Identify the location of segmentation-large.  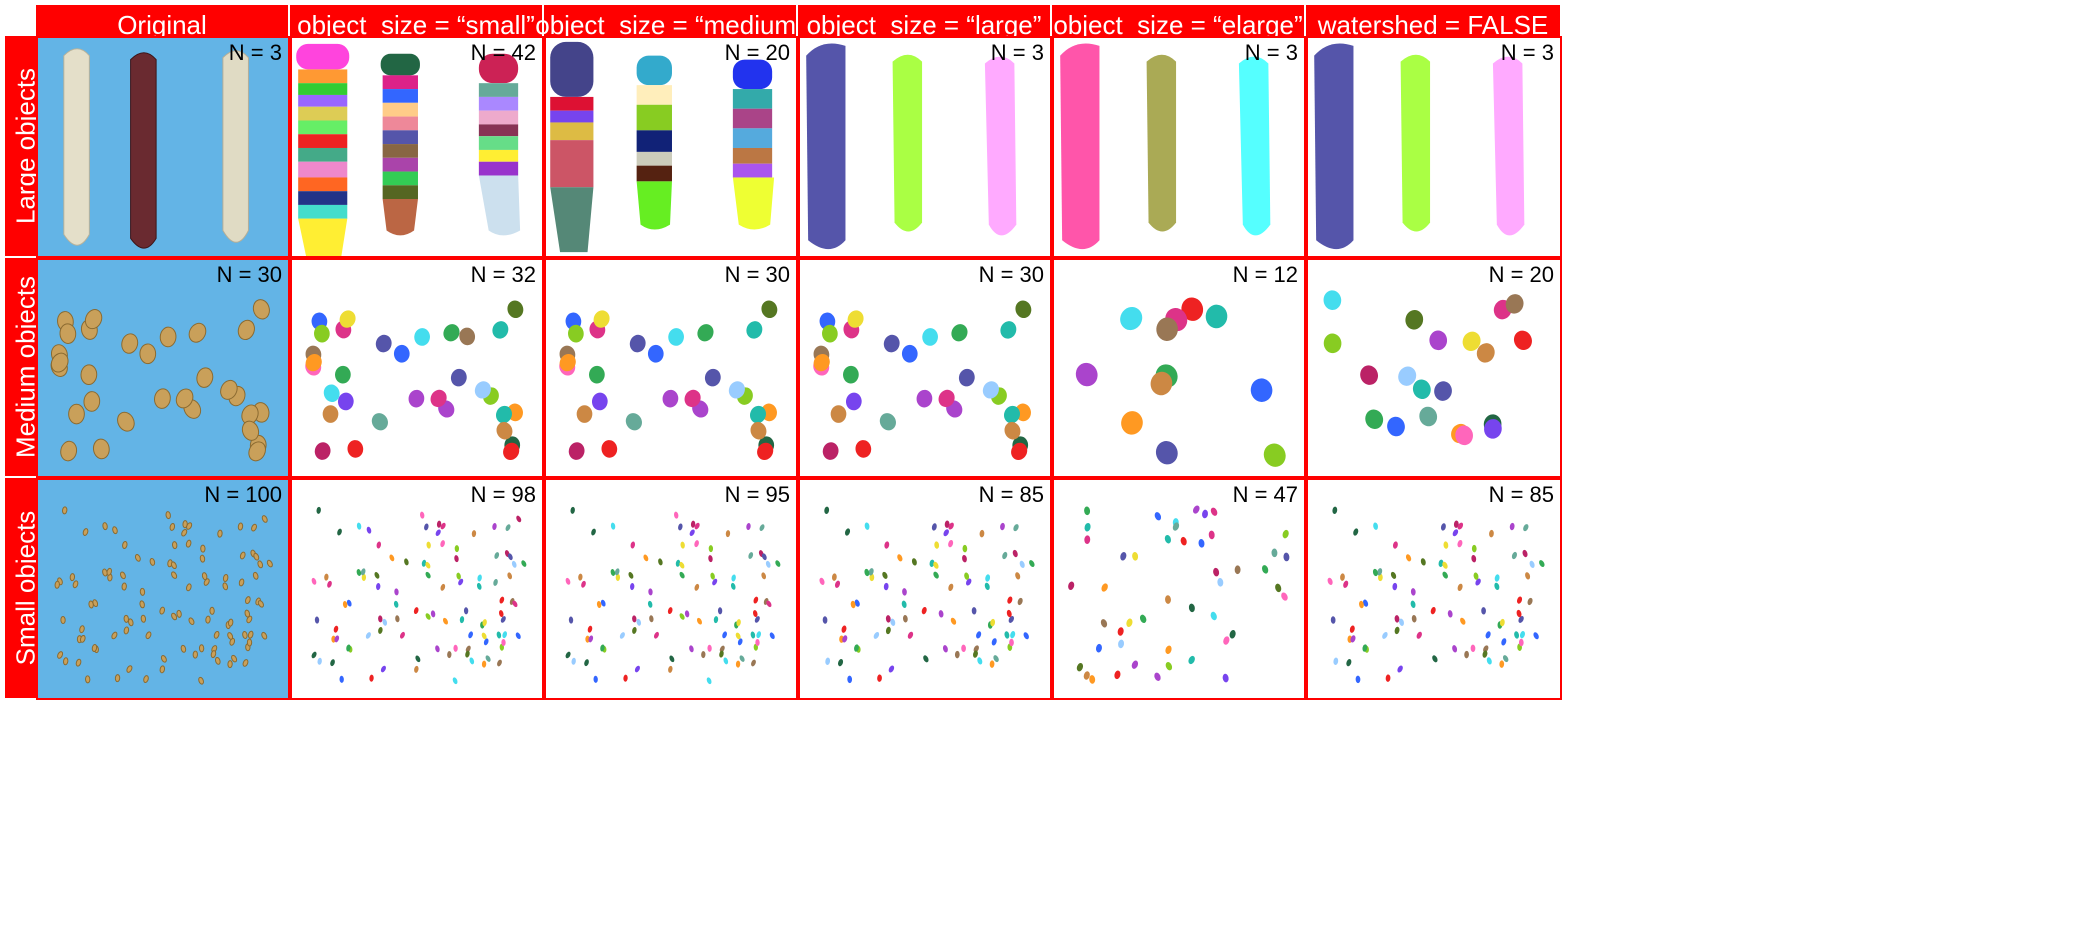
(922, 380).